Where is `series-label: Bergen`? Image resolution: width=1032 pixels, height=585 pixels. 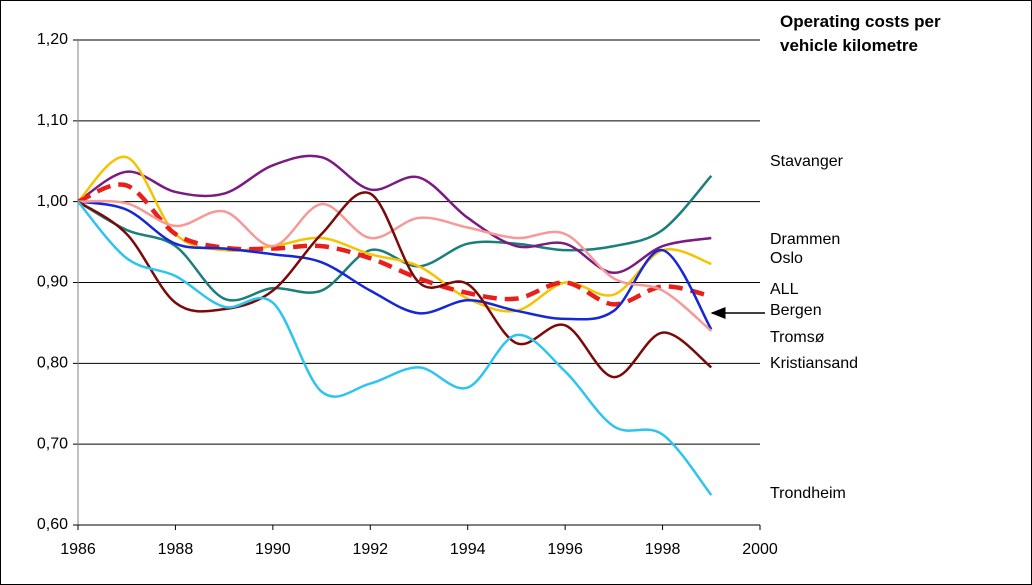 series-label: Bergen is located at coordinates (796, 310).